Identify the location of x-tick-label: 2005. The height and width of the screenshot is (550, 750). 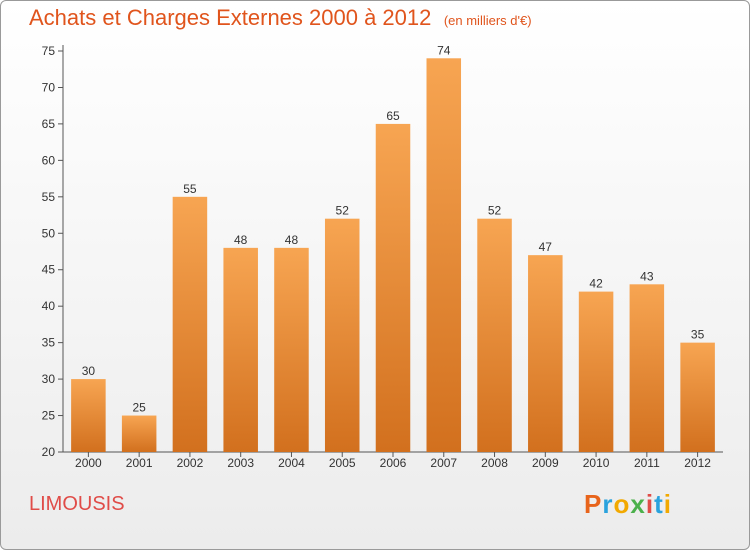
(342, 463).